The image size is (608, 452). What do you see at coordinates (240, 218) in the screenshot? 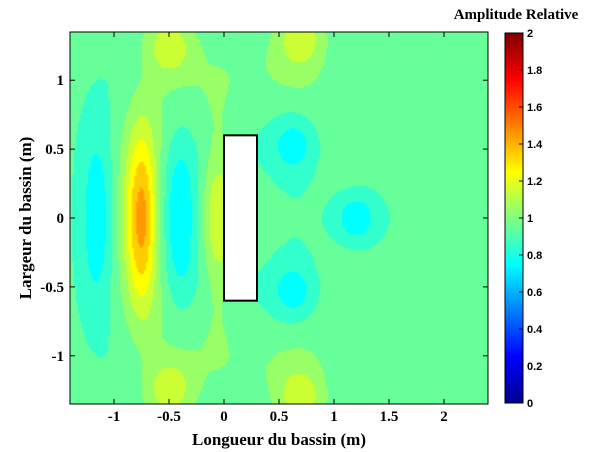
I see `obstacle-rect` at bounding box center [240, 218].